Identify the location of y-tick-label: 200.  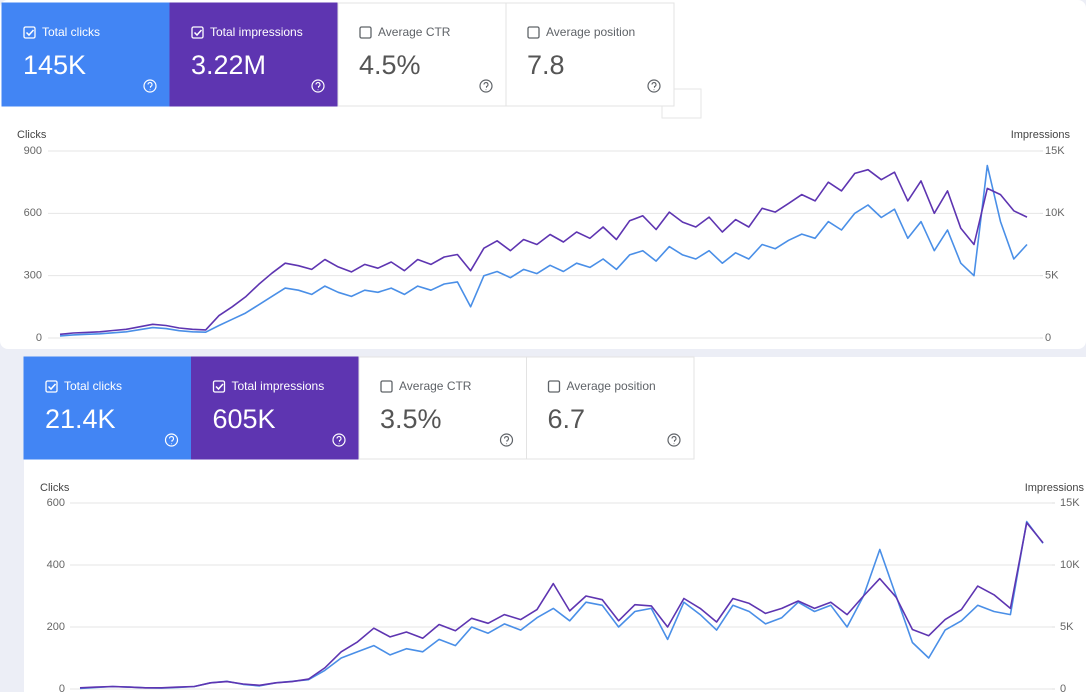
(56, 627).